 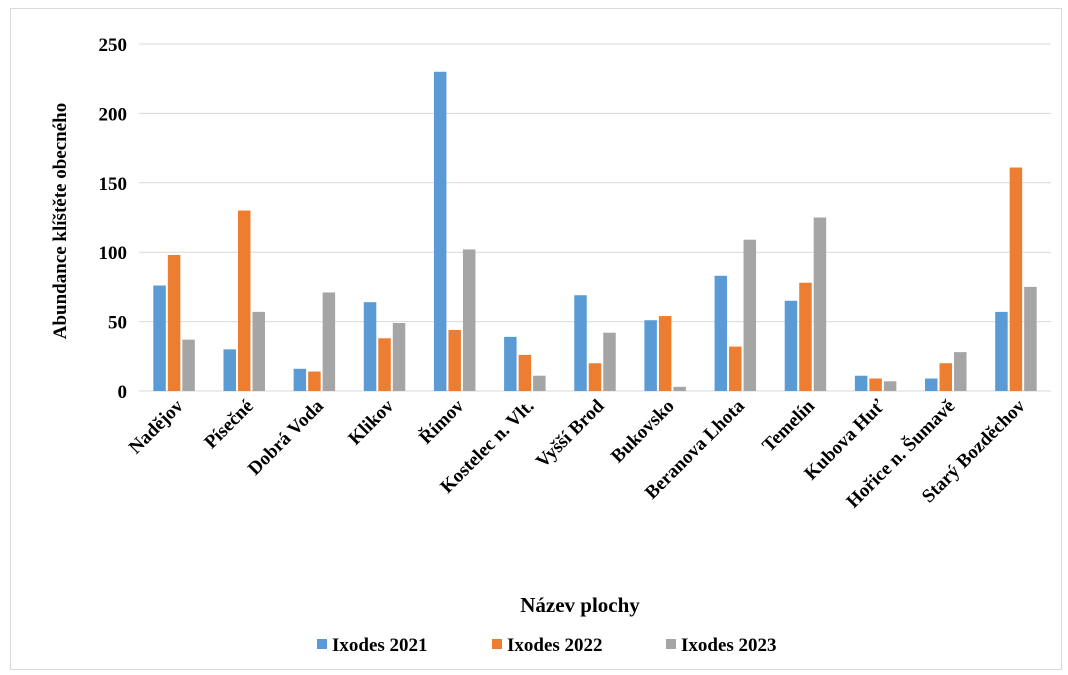 I want to click on legend-label: Ixodes 2022, so click(x=555, y=645).